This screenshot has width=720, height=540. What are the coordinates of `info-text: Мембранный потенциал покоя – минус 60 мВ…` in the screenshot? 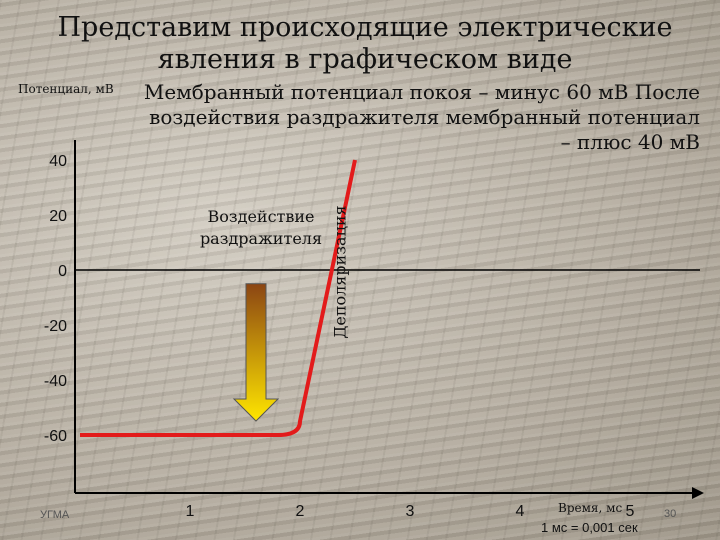 It's located at (421, 117).